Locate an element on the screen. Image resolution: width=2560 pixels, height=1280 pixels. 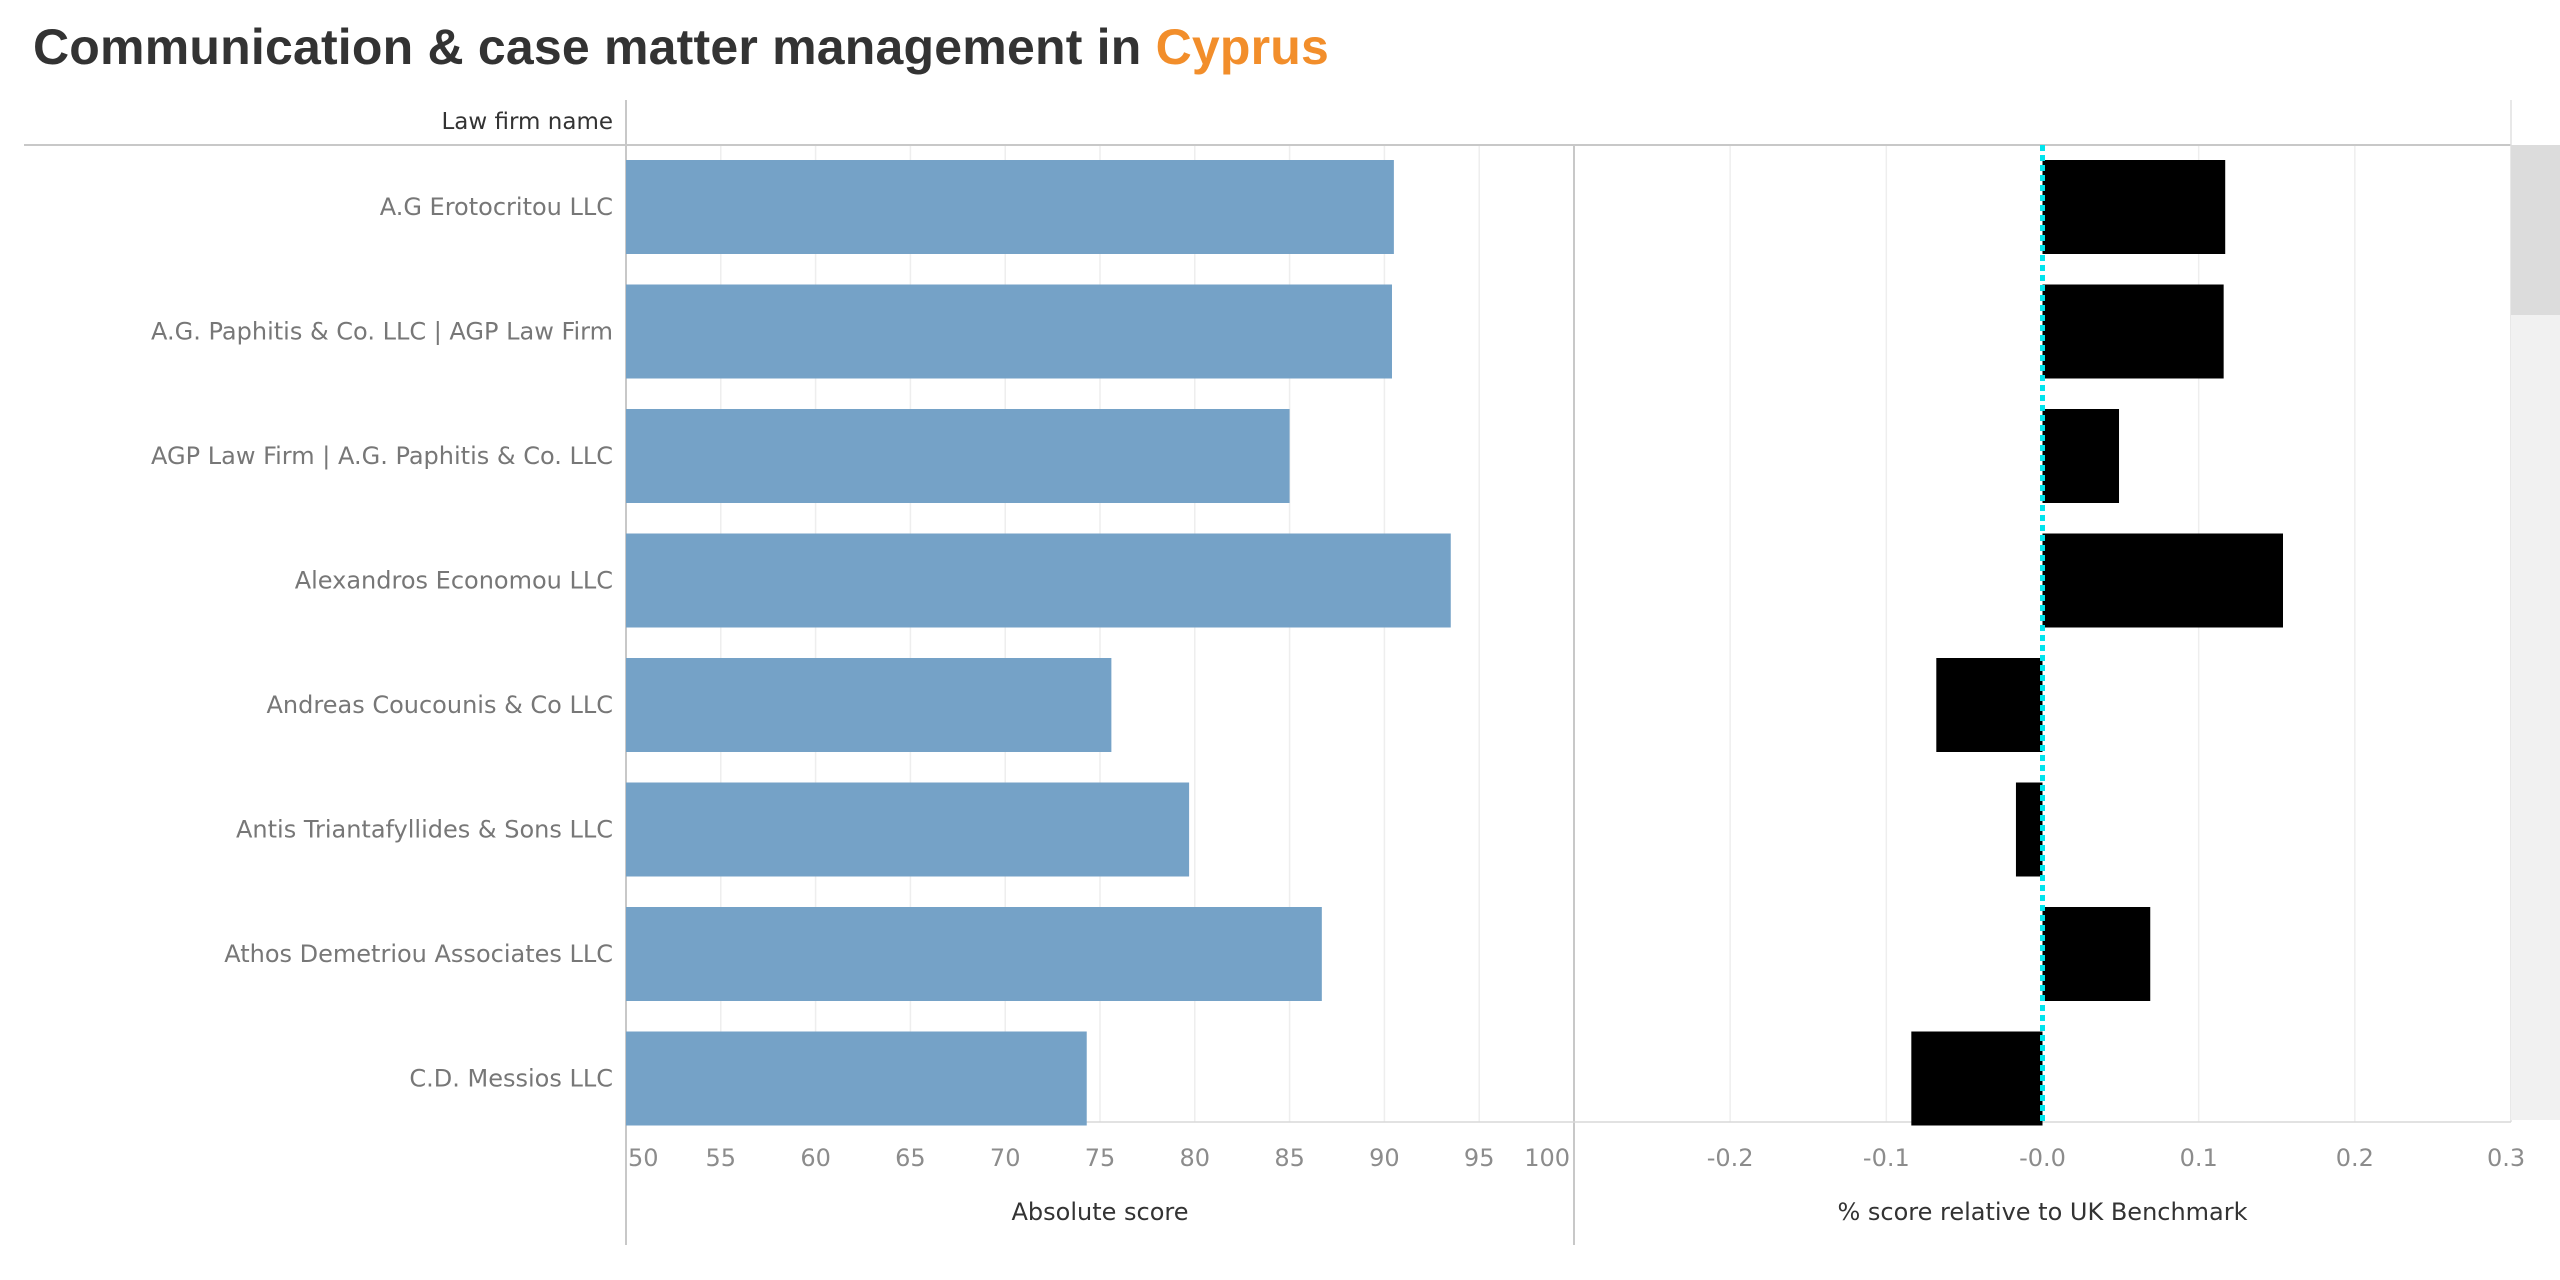
row-header: Law firm name is located at coordinates (527, 122).